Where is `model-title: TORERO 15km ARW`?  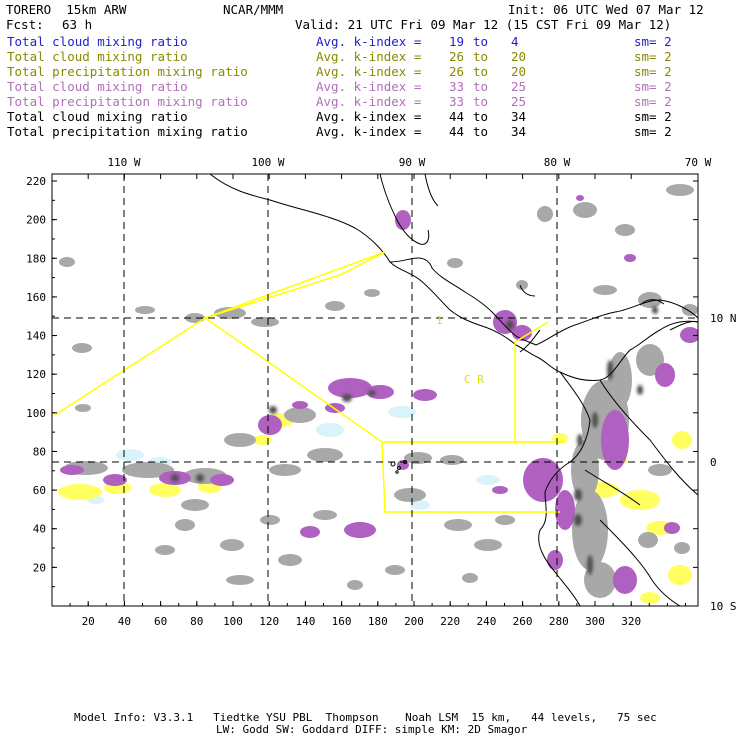
model-title: TORERO 15km ARW is located at coordinates (66, 9).